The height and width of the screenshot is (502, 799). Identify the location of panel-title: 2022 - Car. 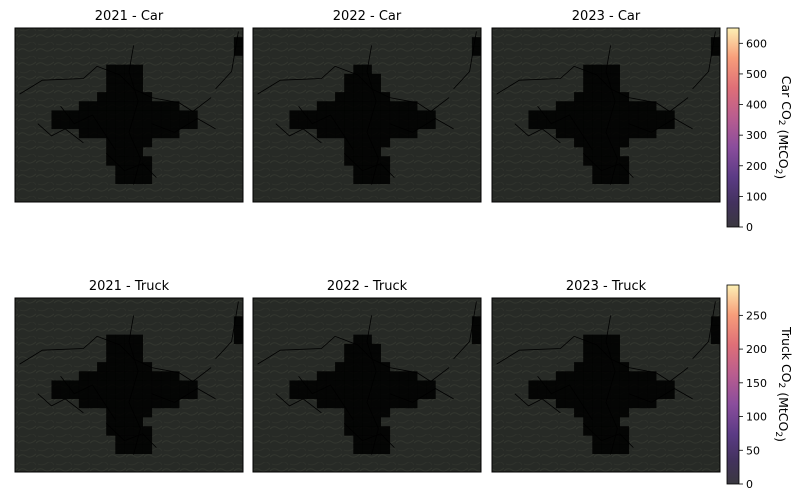
(367, 16).